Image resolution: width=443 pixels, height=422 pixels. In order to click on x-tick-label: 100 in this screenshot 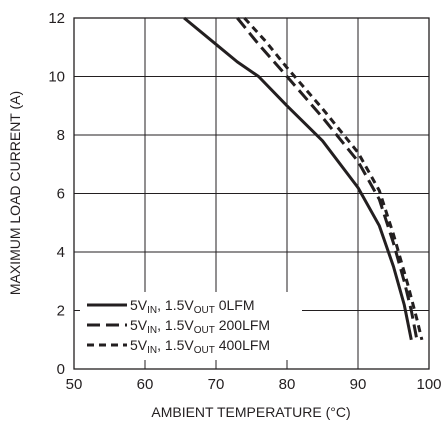, I will do `click(428, 384)`.